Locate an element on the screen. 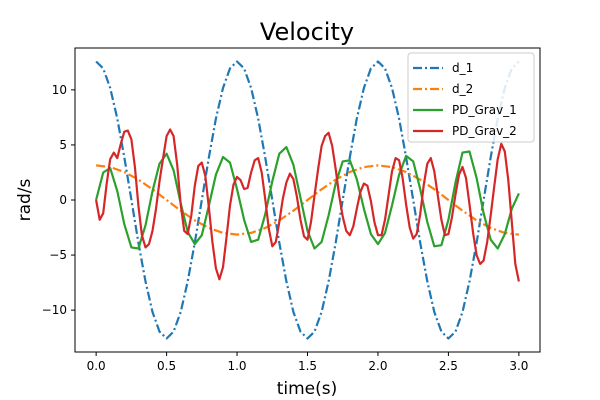  y-axis-ticks: −10 −5 0 5 10 is located at coordinates (58, 200).